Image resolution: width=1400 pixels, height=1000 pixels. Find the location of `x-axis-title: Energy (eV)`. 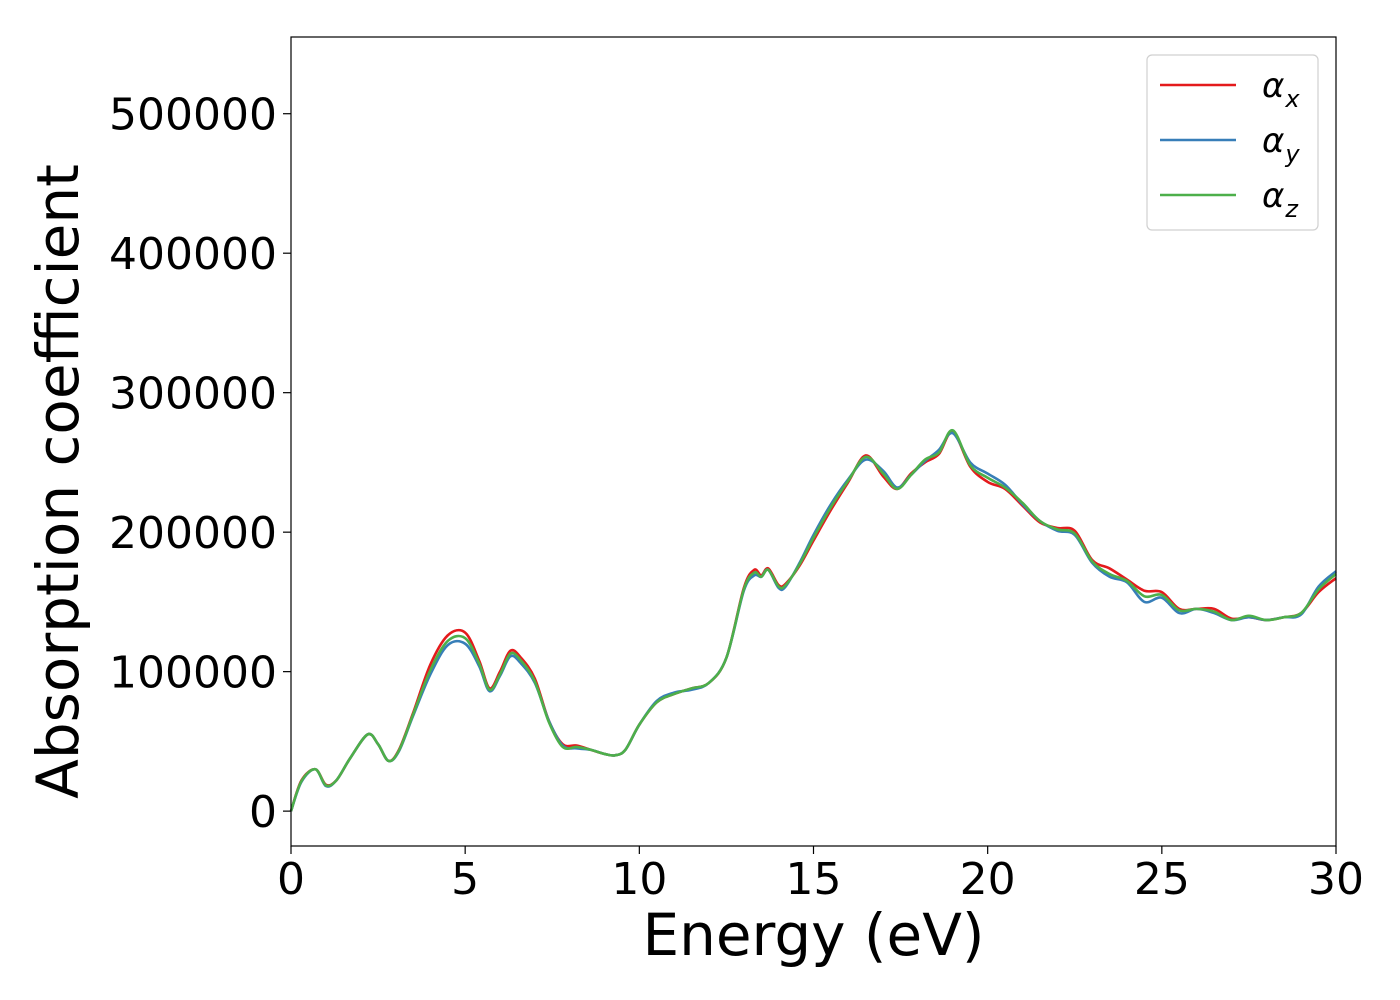

x-axis-title: Energy (eV) is located at coordinates (813, 935).